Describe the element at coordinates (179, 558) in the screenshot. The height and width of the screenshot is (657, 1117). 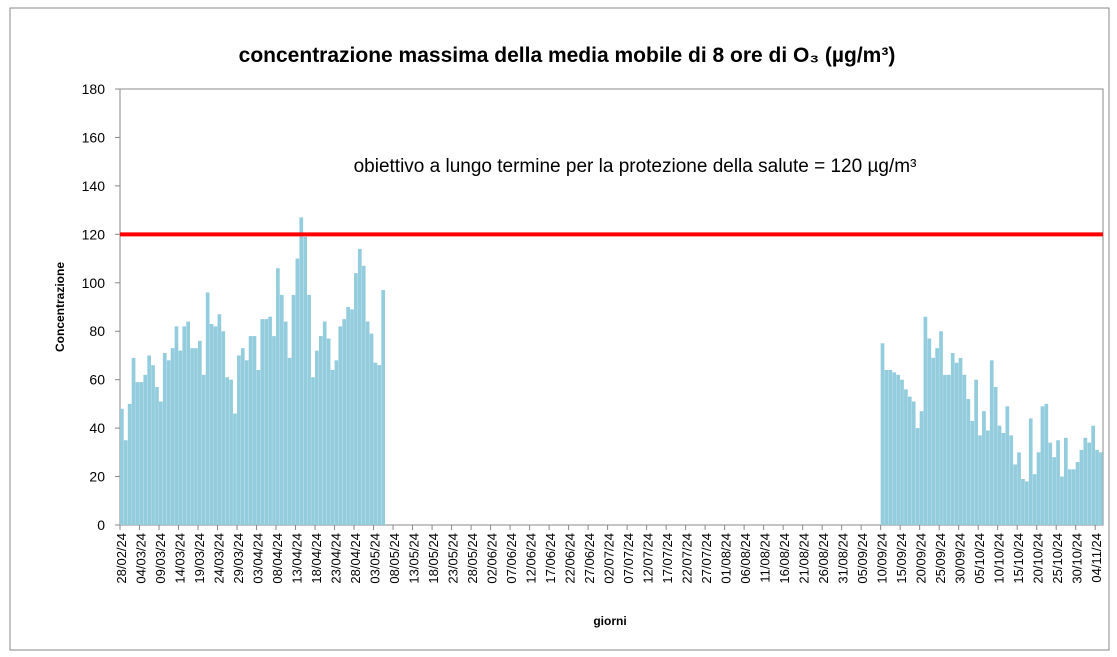
I see `x-tick-label: 14/03/24` at that location.